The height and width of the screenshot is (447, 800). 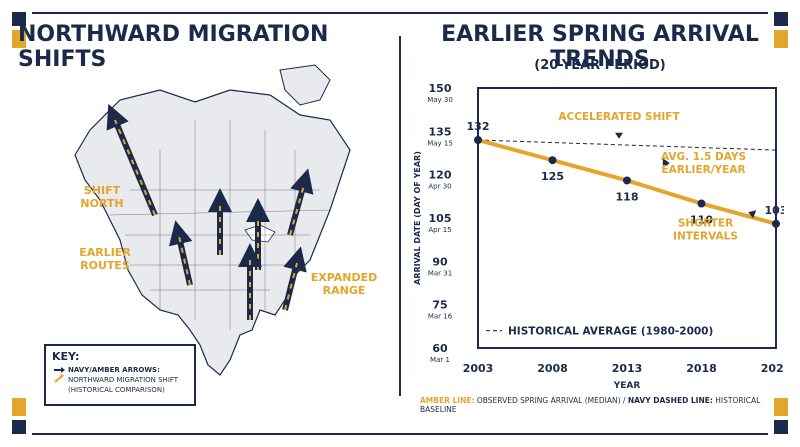 I want to click on historical-baseline-line, so click(x=627, y=145).